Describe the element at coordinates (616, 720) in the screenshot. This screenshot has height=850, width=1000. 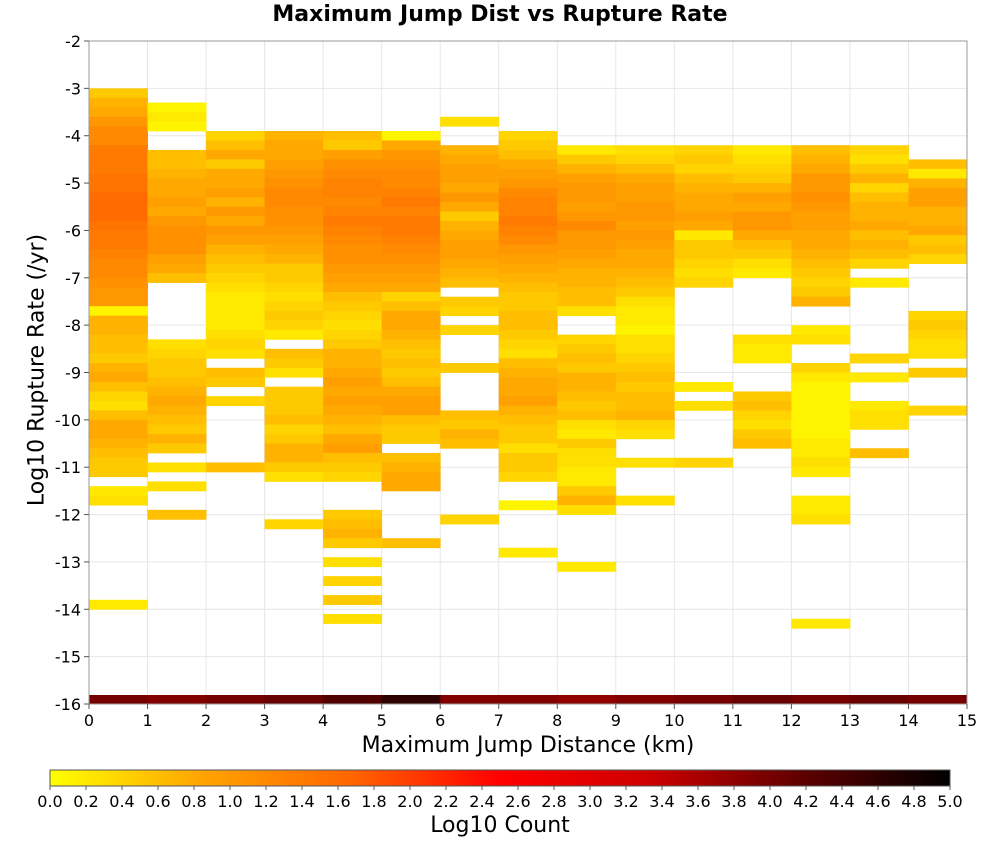
I see `x-tick-label: 9` at that location.